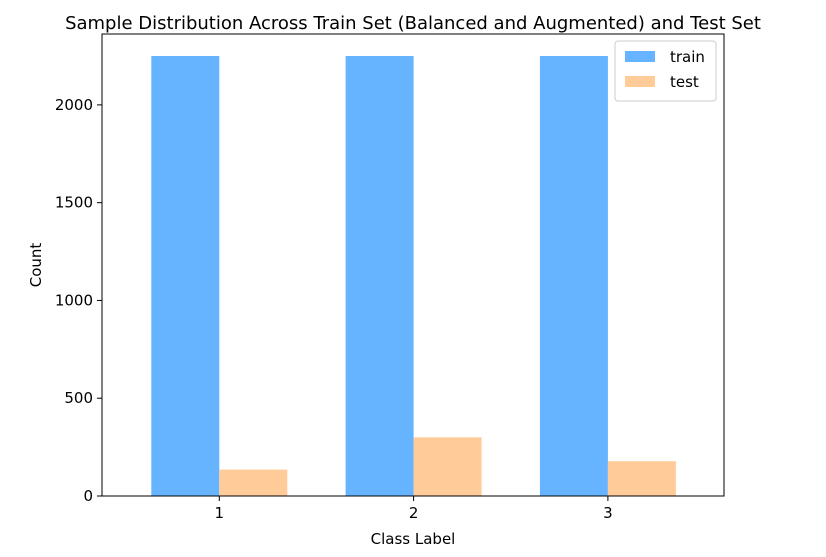 The width and height of the screenshot is (826, 557). What do you see at coordinates (220, 513) in the screenshot?
I see `x-tick-label: 1` at bounding box center [220, 513].